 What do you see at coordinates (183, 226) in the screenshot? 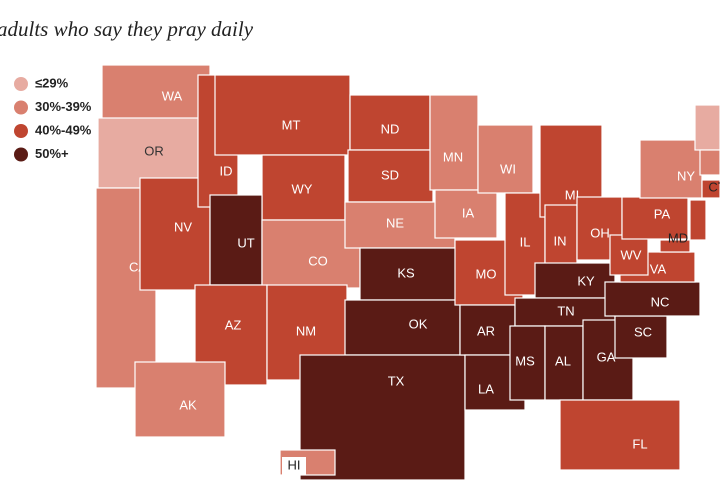
I see `state-label: NV` at bounding box center [183, 226].